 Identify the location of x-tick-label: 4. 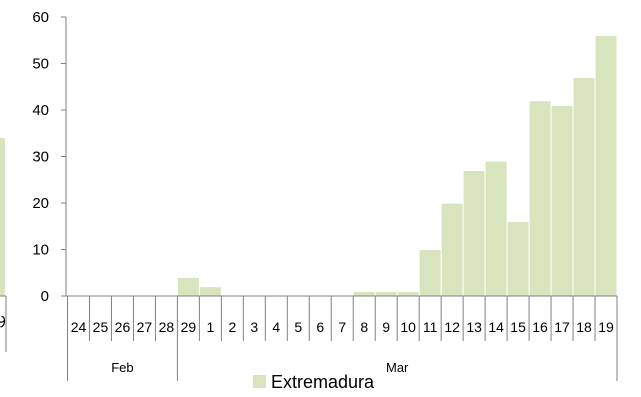
(276, 327).